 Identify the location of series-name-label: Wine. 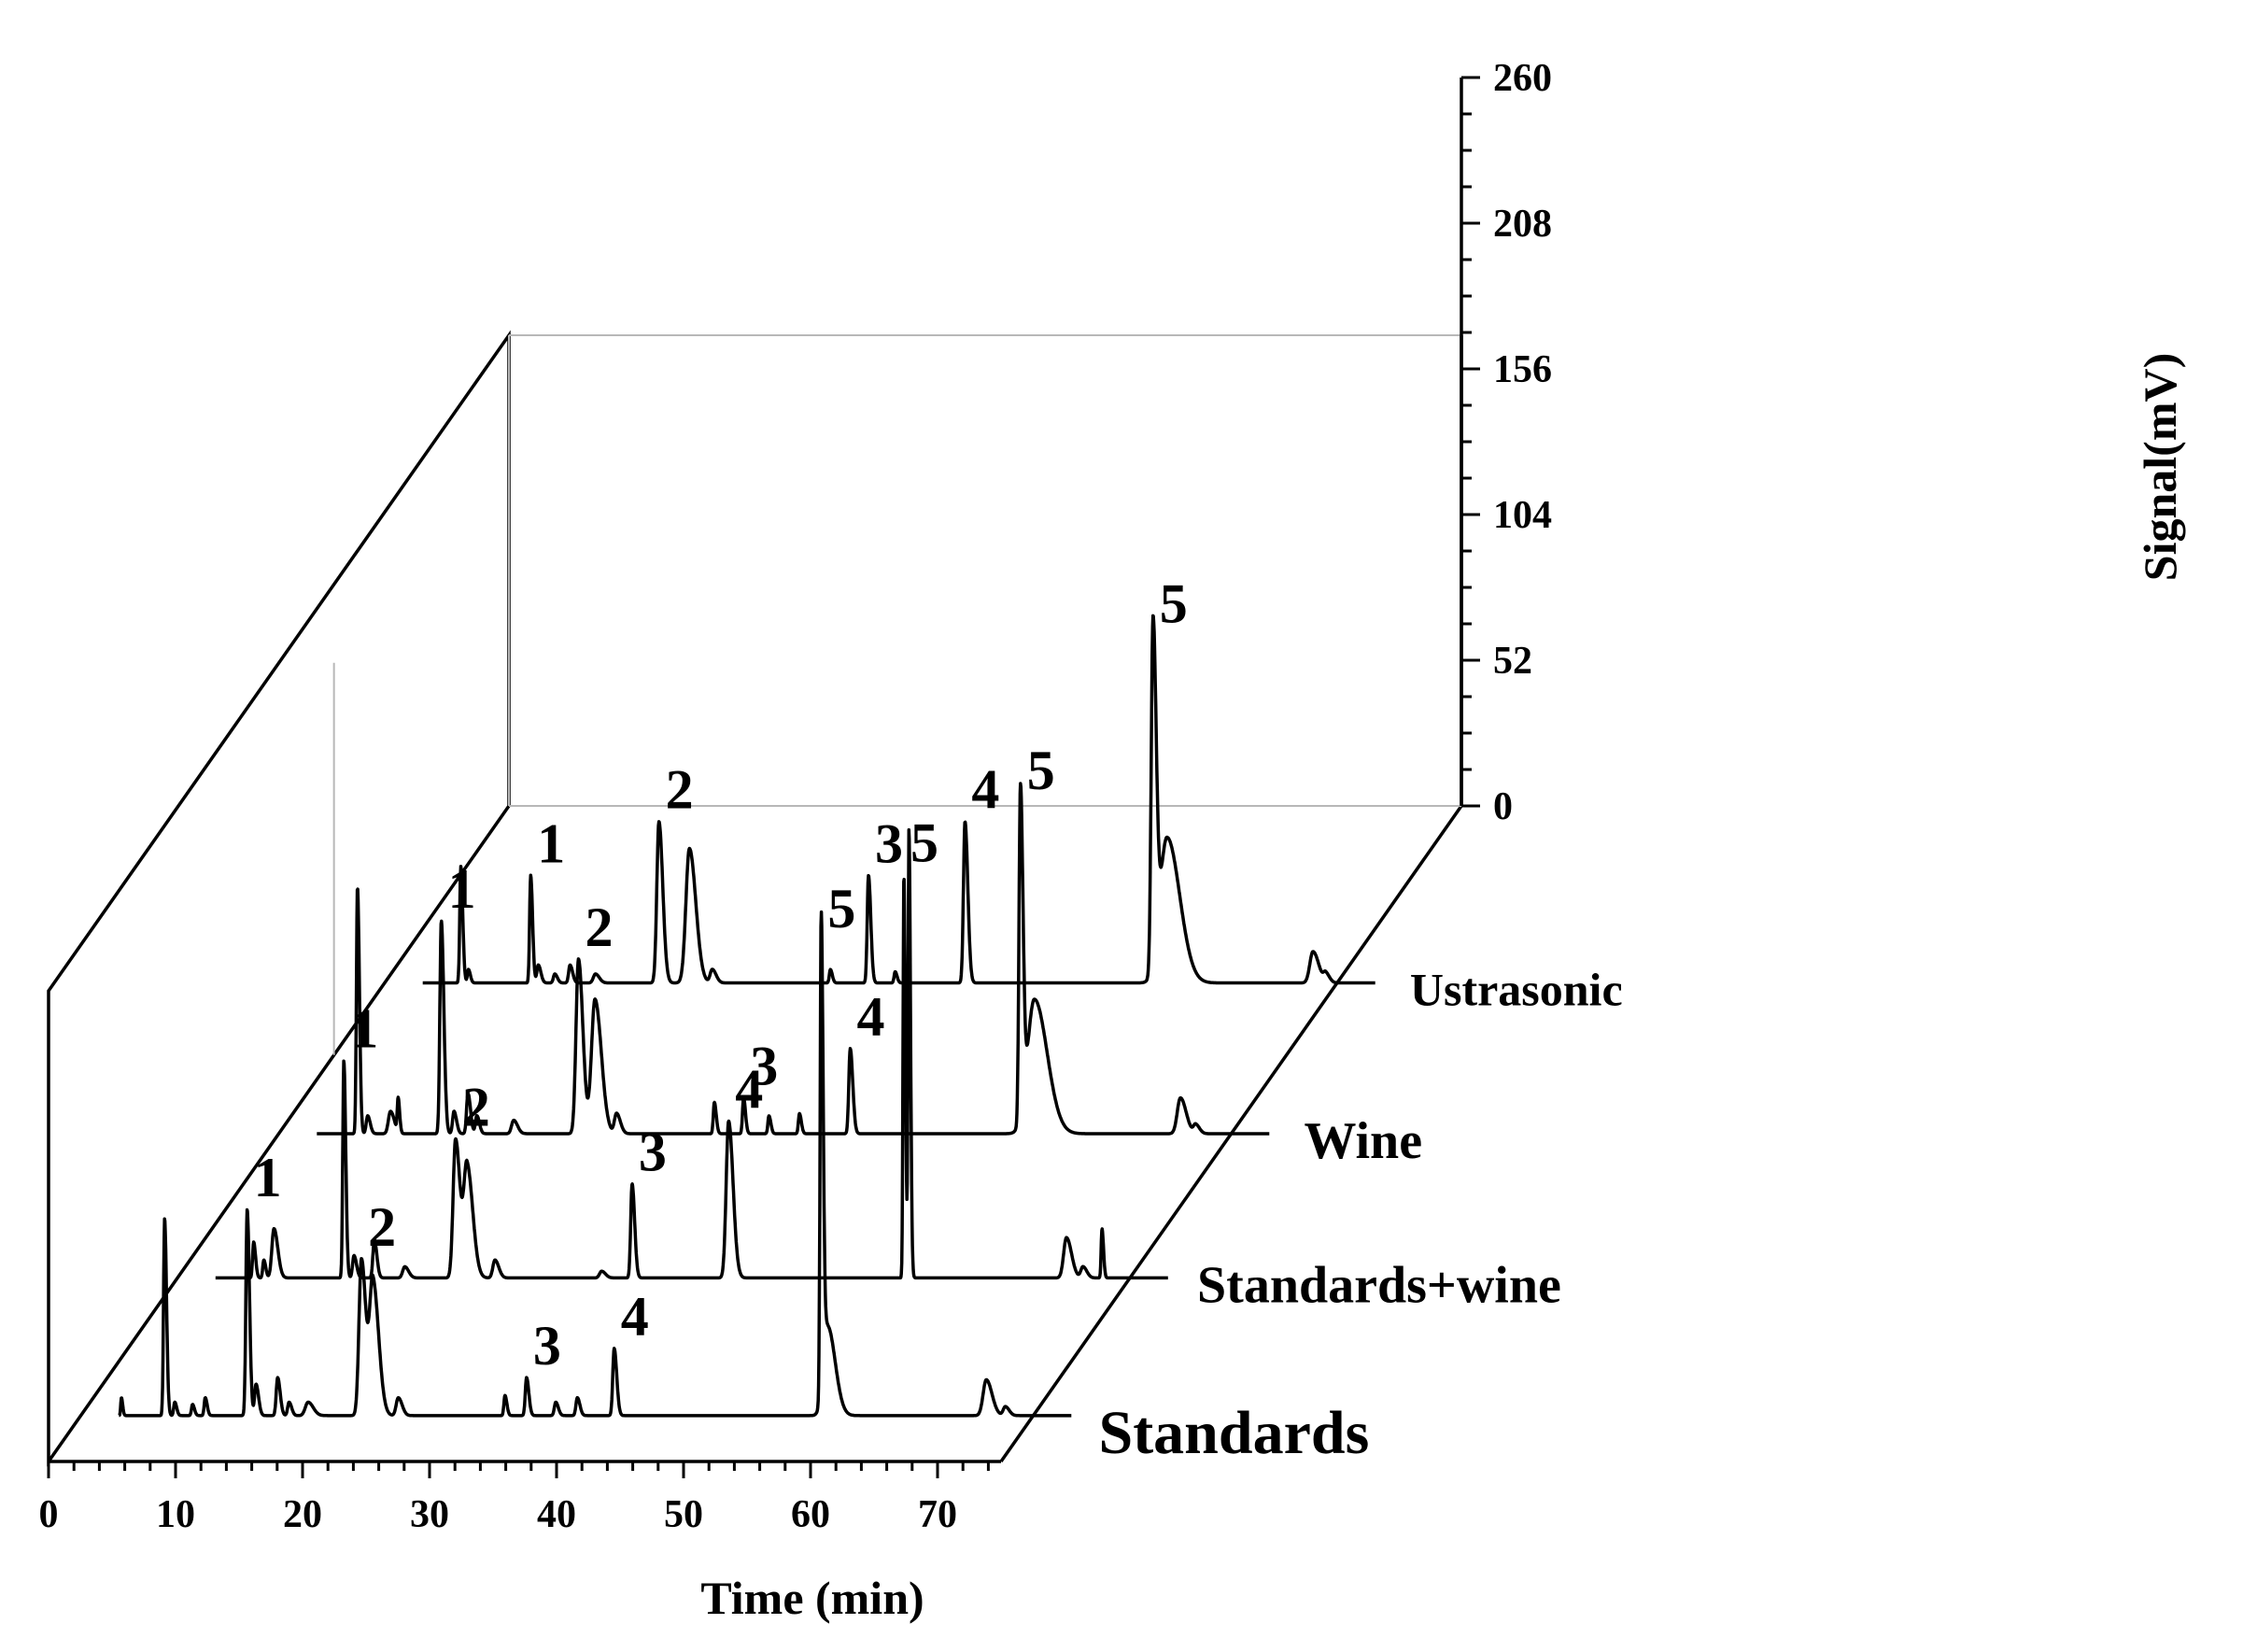
(1364, 1141).